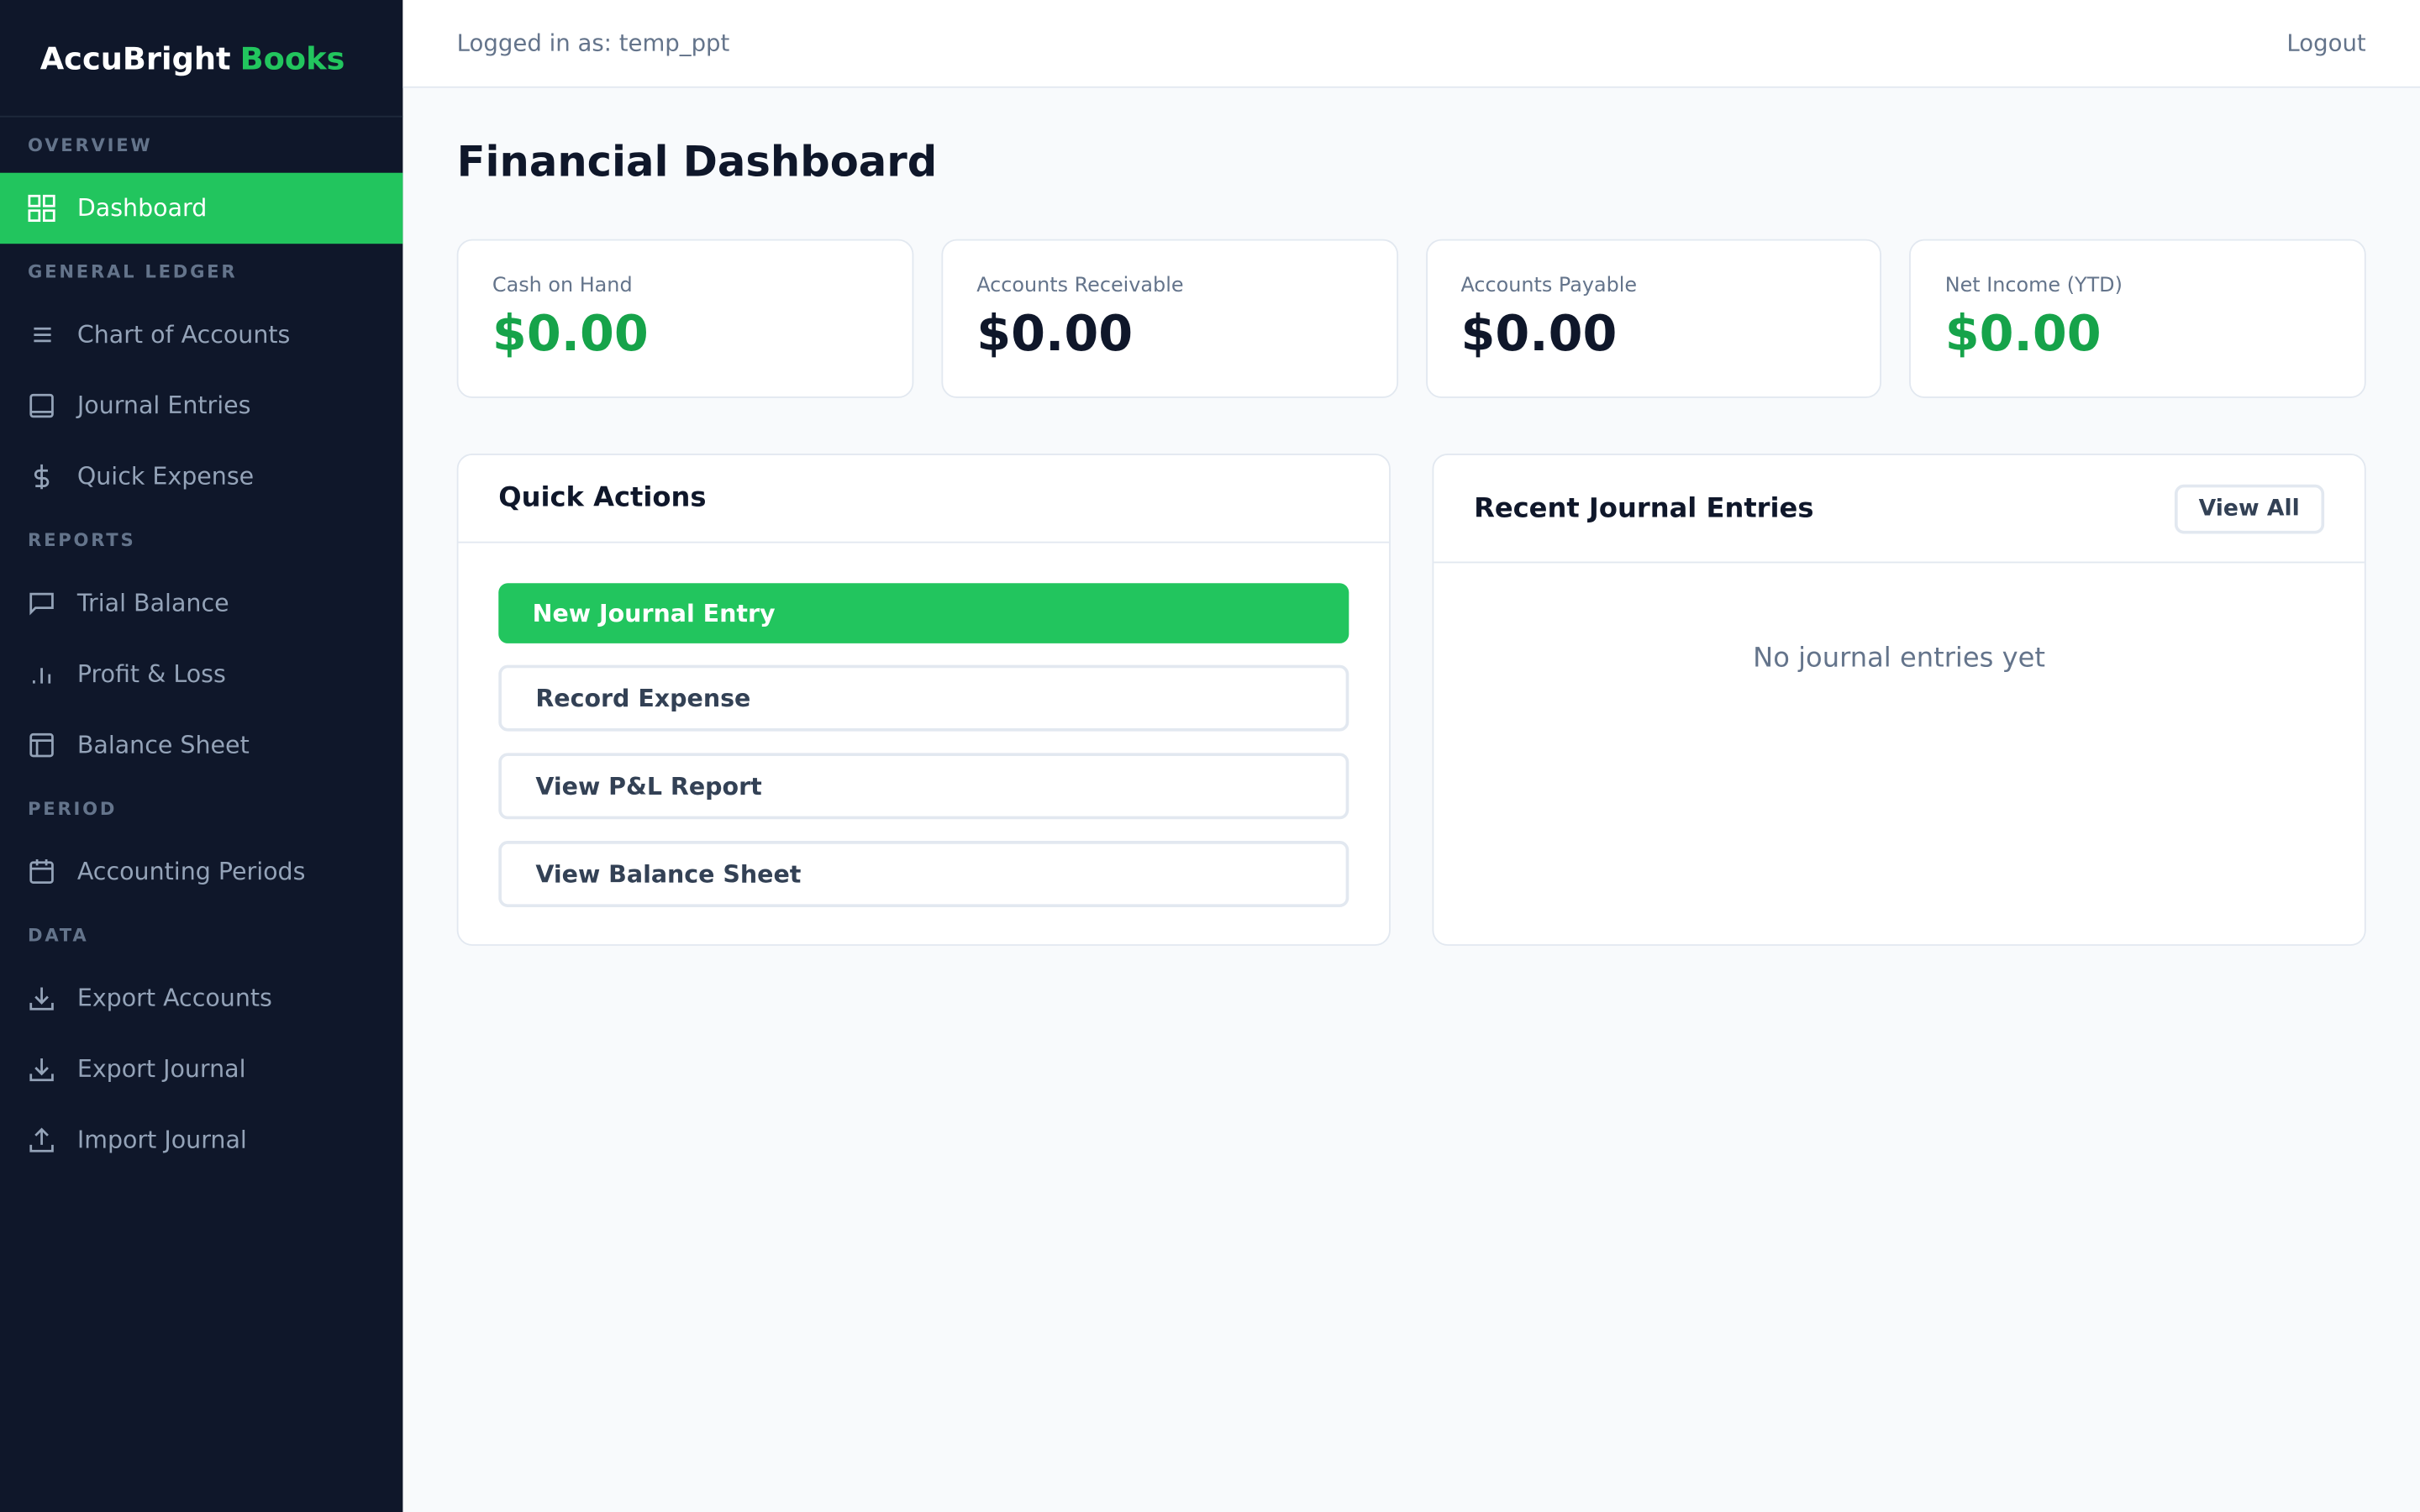 The image size is (2420, 1512). What do you see at coordinates (163, 405) in the screenshot?
I see `sidebar-item-label: Journal Entries` at bounding box center [163, 405].